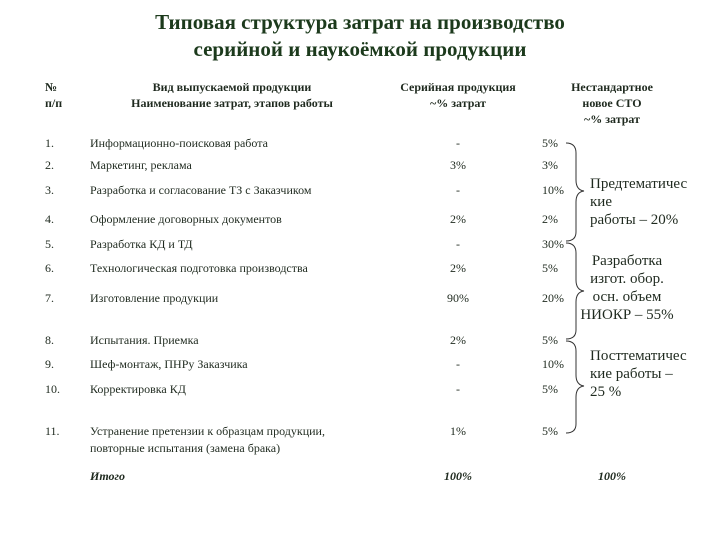 This screenshot has width=720, height=540. What do you see at coordinates (360, 22) in the screenshot?
I see `title: Типовая структура затрат на производство` at bounding box center [360, 22].